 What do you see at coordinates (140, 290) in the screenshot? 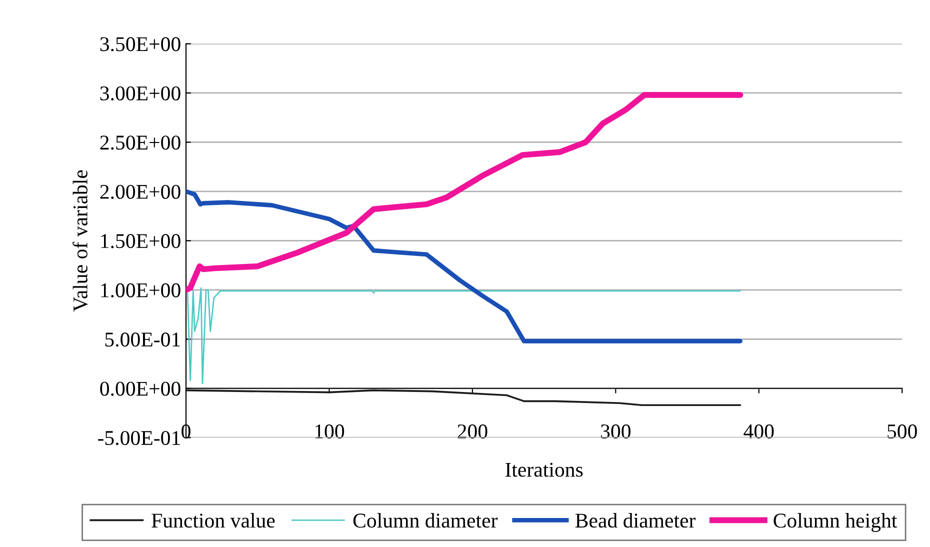
I see `y-tick-label: 1.00E+00` at bounding box center [140, 290].